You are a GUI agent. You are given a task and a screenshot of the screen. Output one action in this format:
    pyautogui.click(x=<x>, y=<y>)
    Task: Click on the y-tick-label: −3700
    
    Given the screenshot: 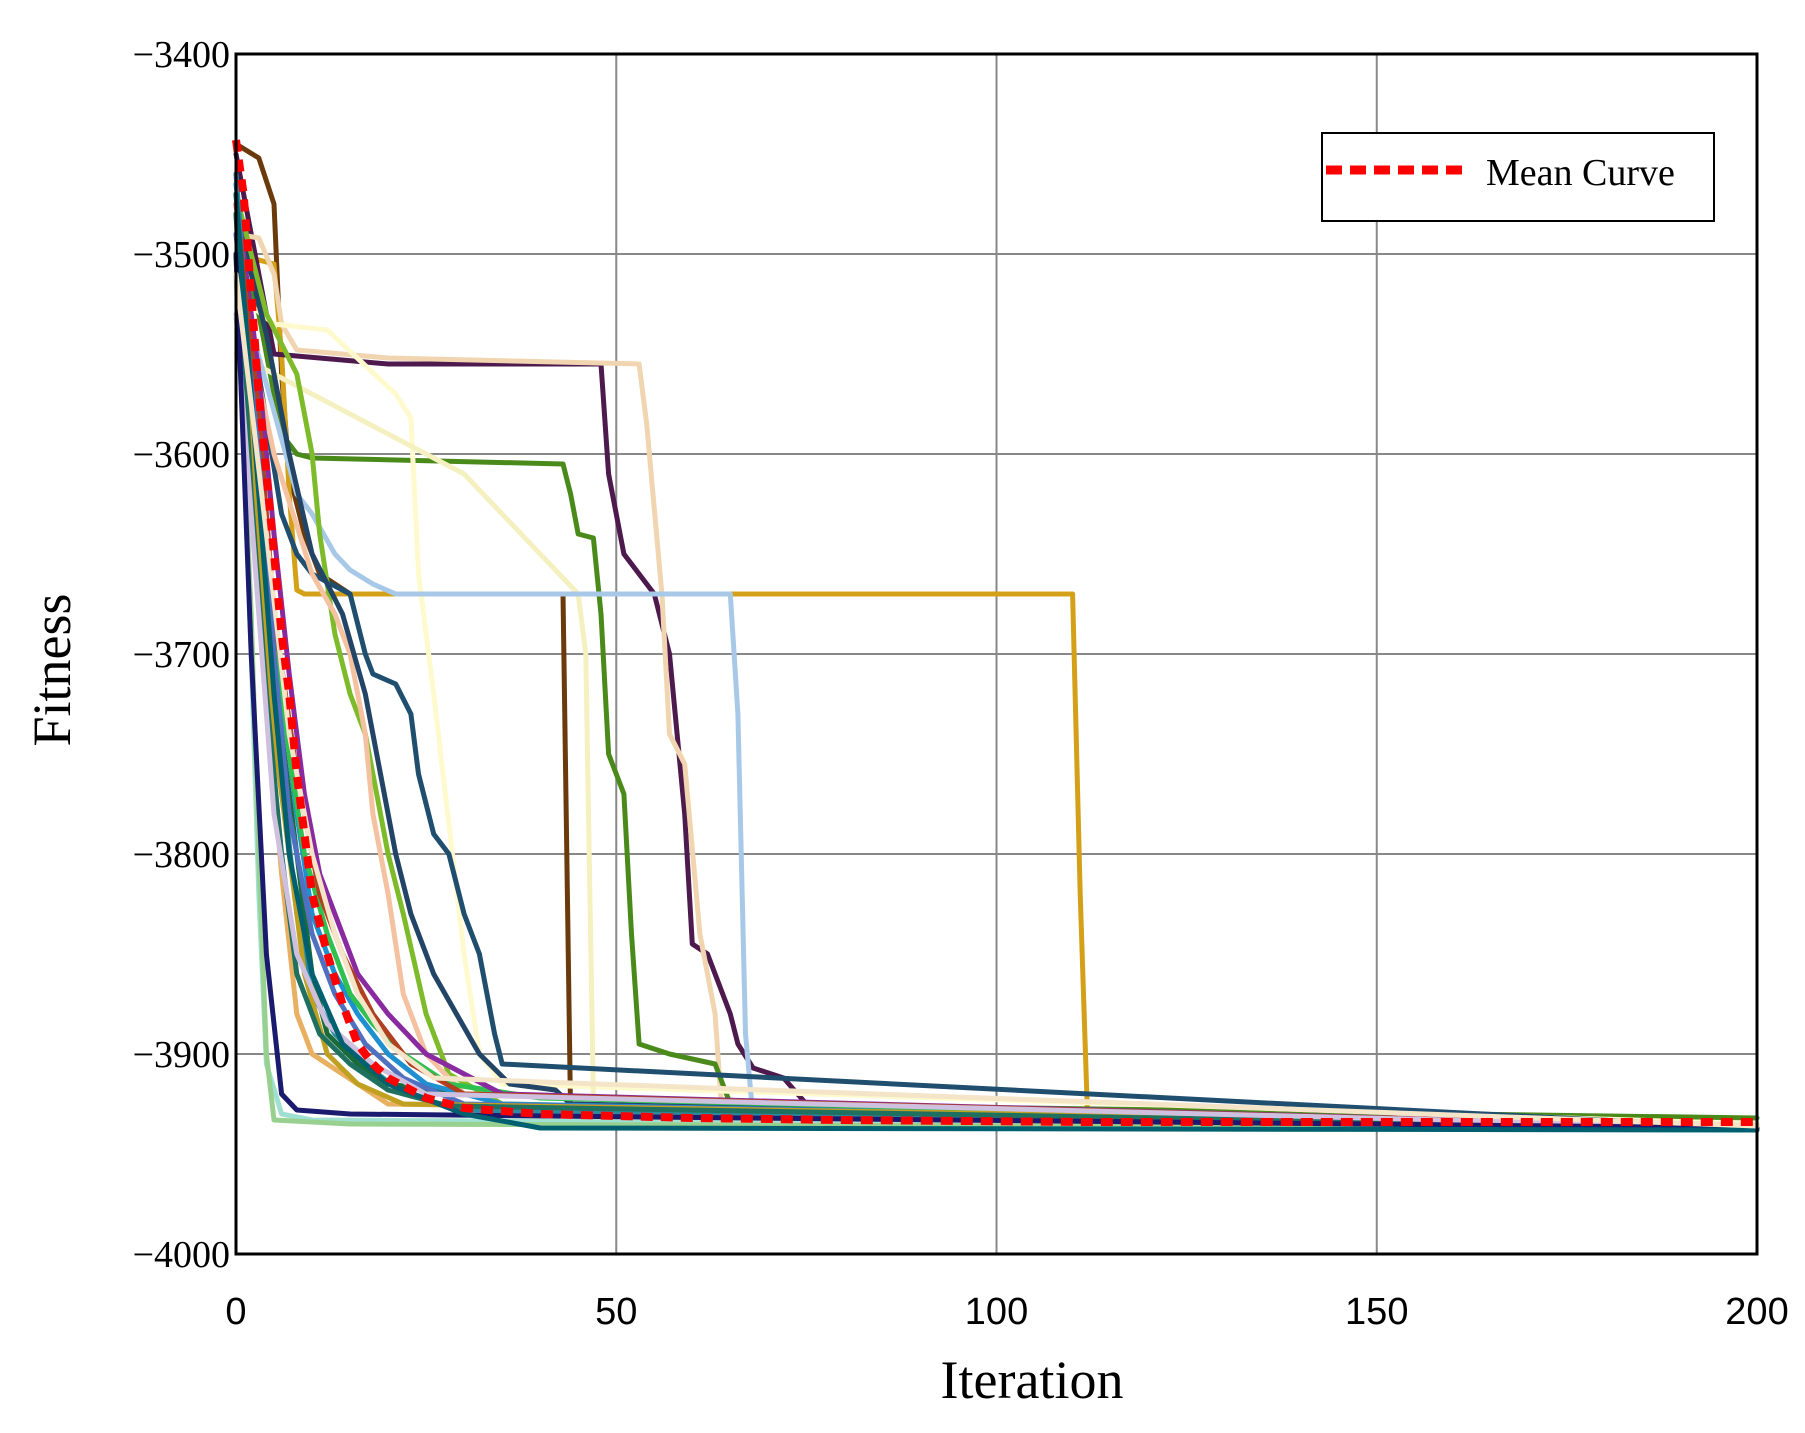 What is the action you would take?
    pyautogui.click(x=181, y=655)
    